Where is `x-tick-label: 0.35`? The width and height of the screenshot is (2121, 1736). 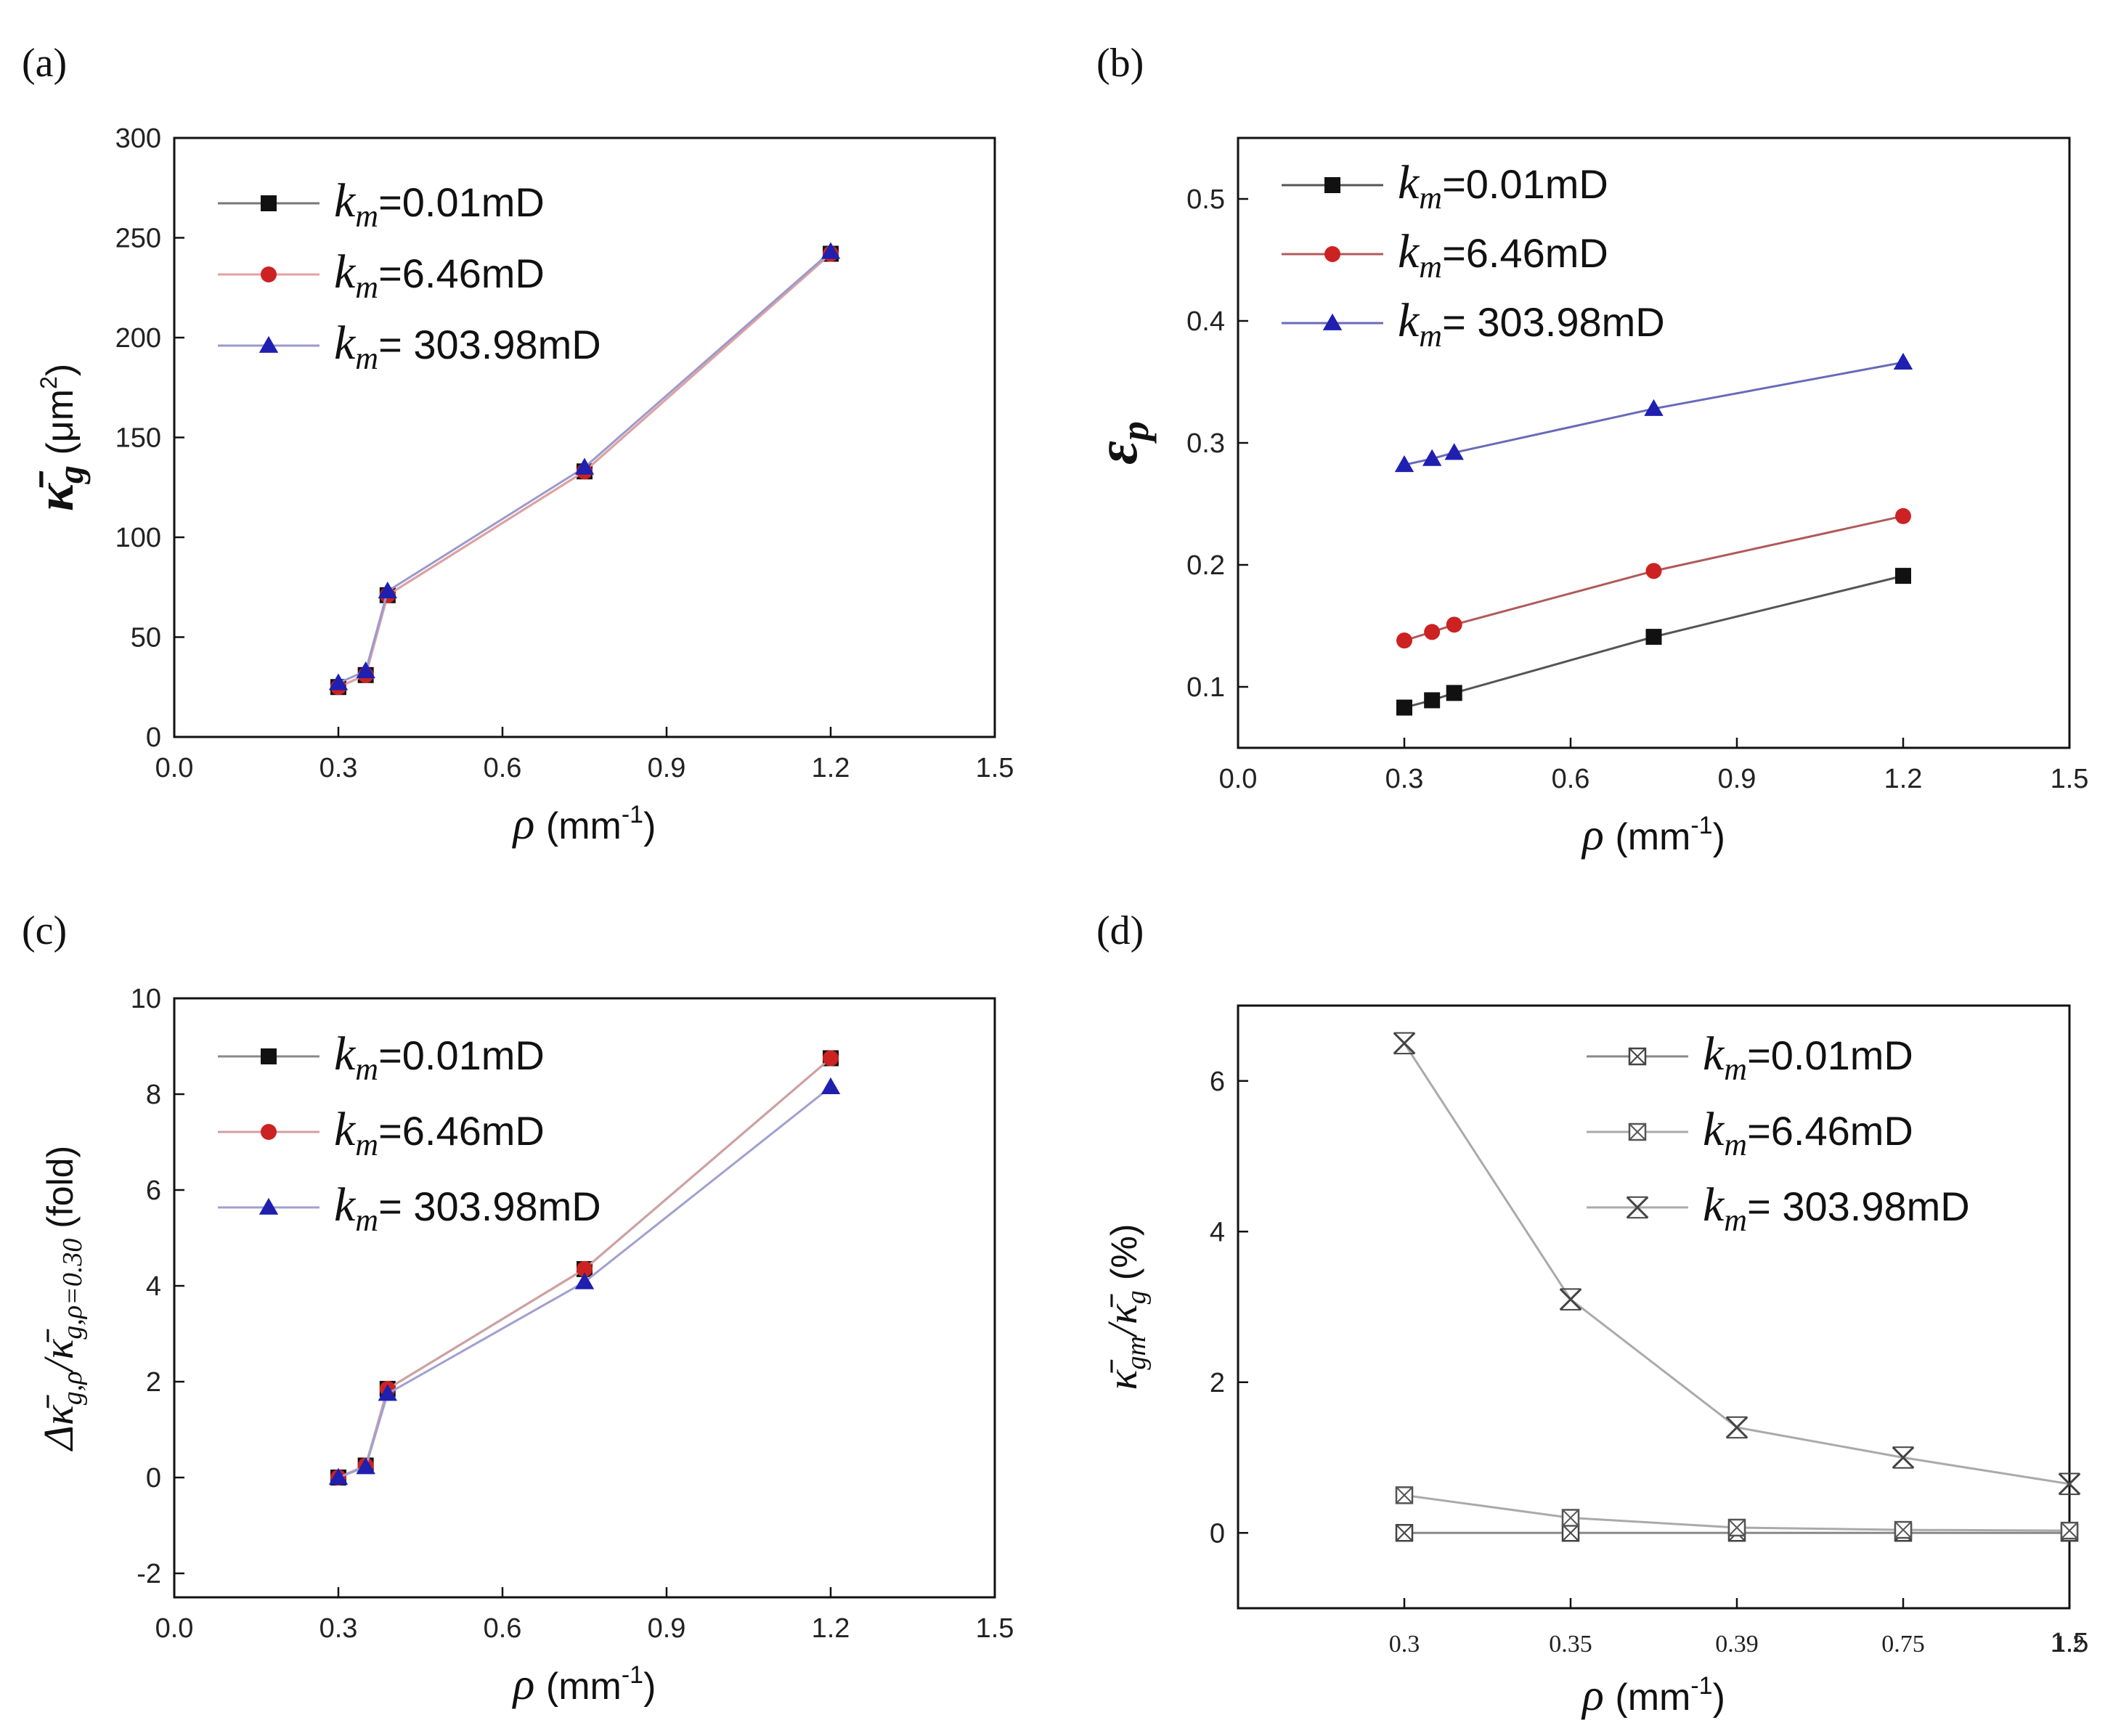
x-tick-label: 0.35 is located at coordinates (1570, 1644).